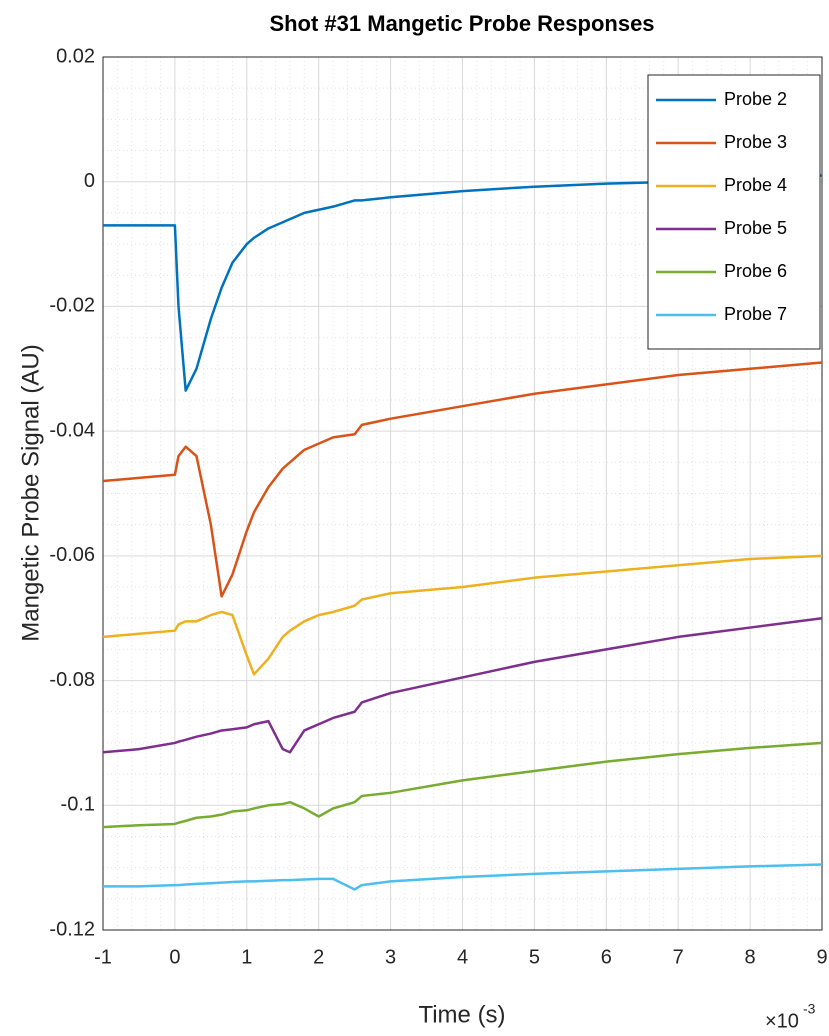 Image resolution: width=829 pixels, height=1036 pixels. I want to click on legend-label: Probe 2, so click(755, 99).